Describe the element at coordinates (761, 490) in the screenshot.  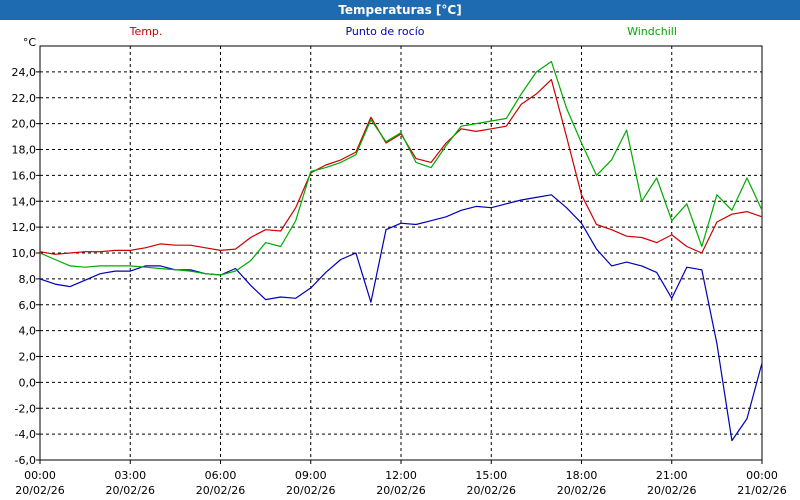
I see `x-tick-date: 21/02/26` at that location.